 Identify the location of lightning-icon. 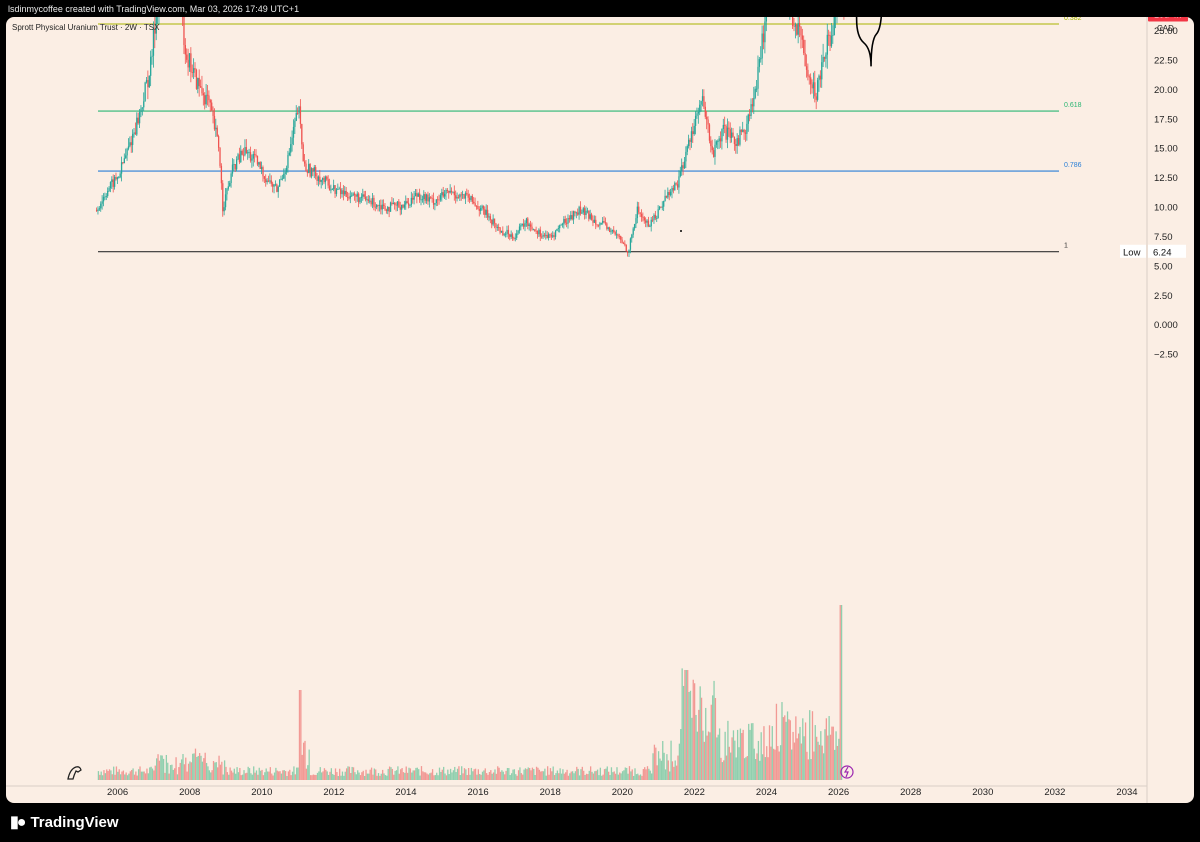
(847, 772).